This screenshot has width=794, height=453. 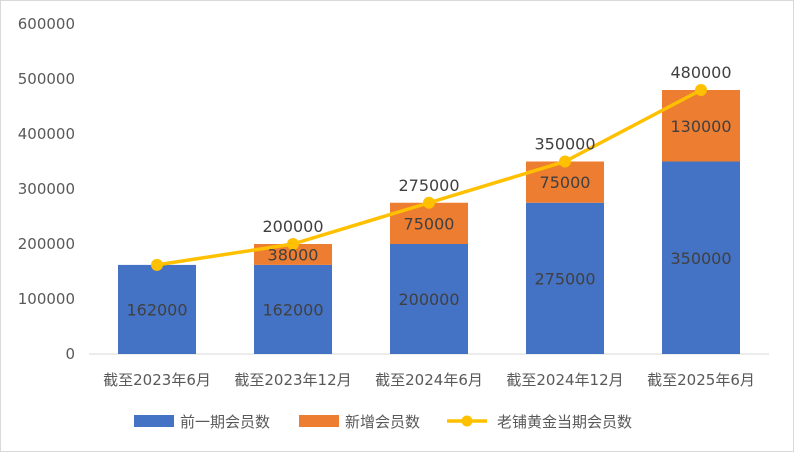 What do you see at coordinates (564, 422) in the screenshot?
I see `legend-label: 老铺黄金当期会员数` at bounding box center [564, 422].